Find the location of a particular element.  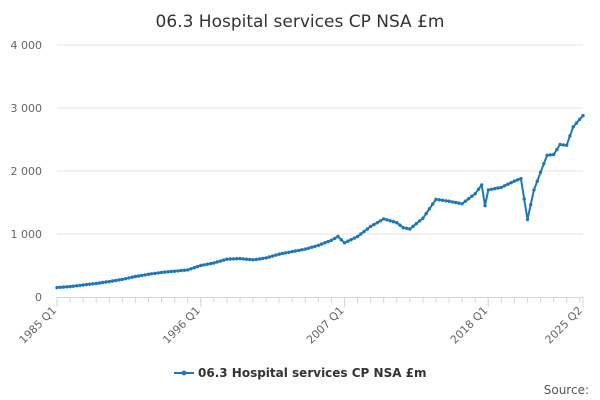

legend: 06.3 Hospital services CP NSA £m is located at coordinates (300, 373).